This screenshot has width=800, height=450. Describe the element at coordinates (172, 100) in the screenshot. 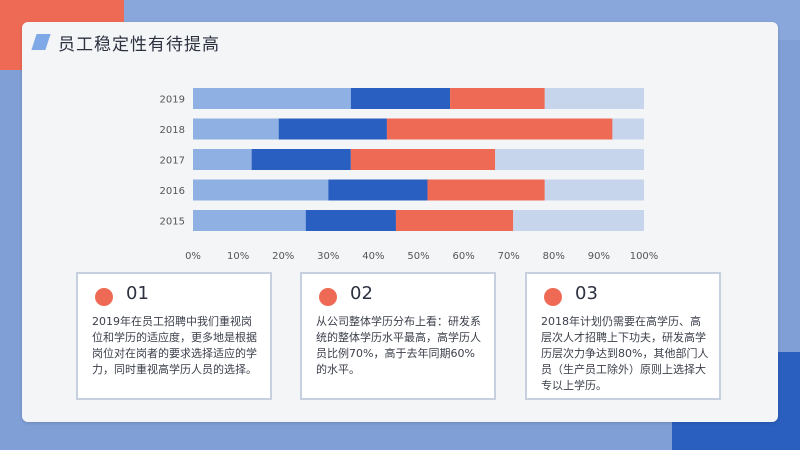

I see `year-label: 2019` at that location.